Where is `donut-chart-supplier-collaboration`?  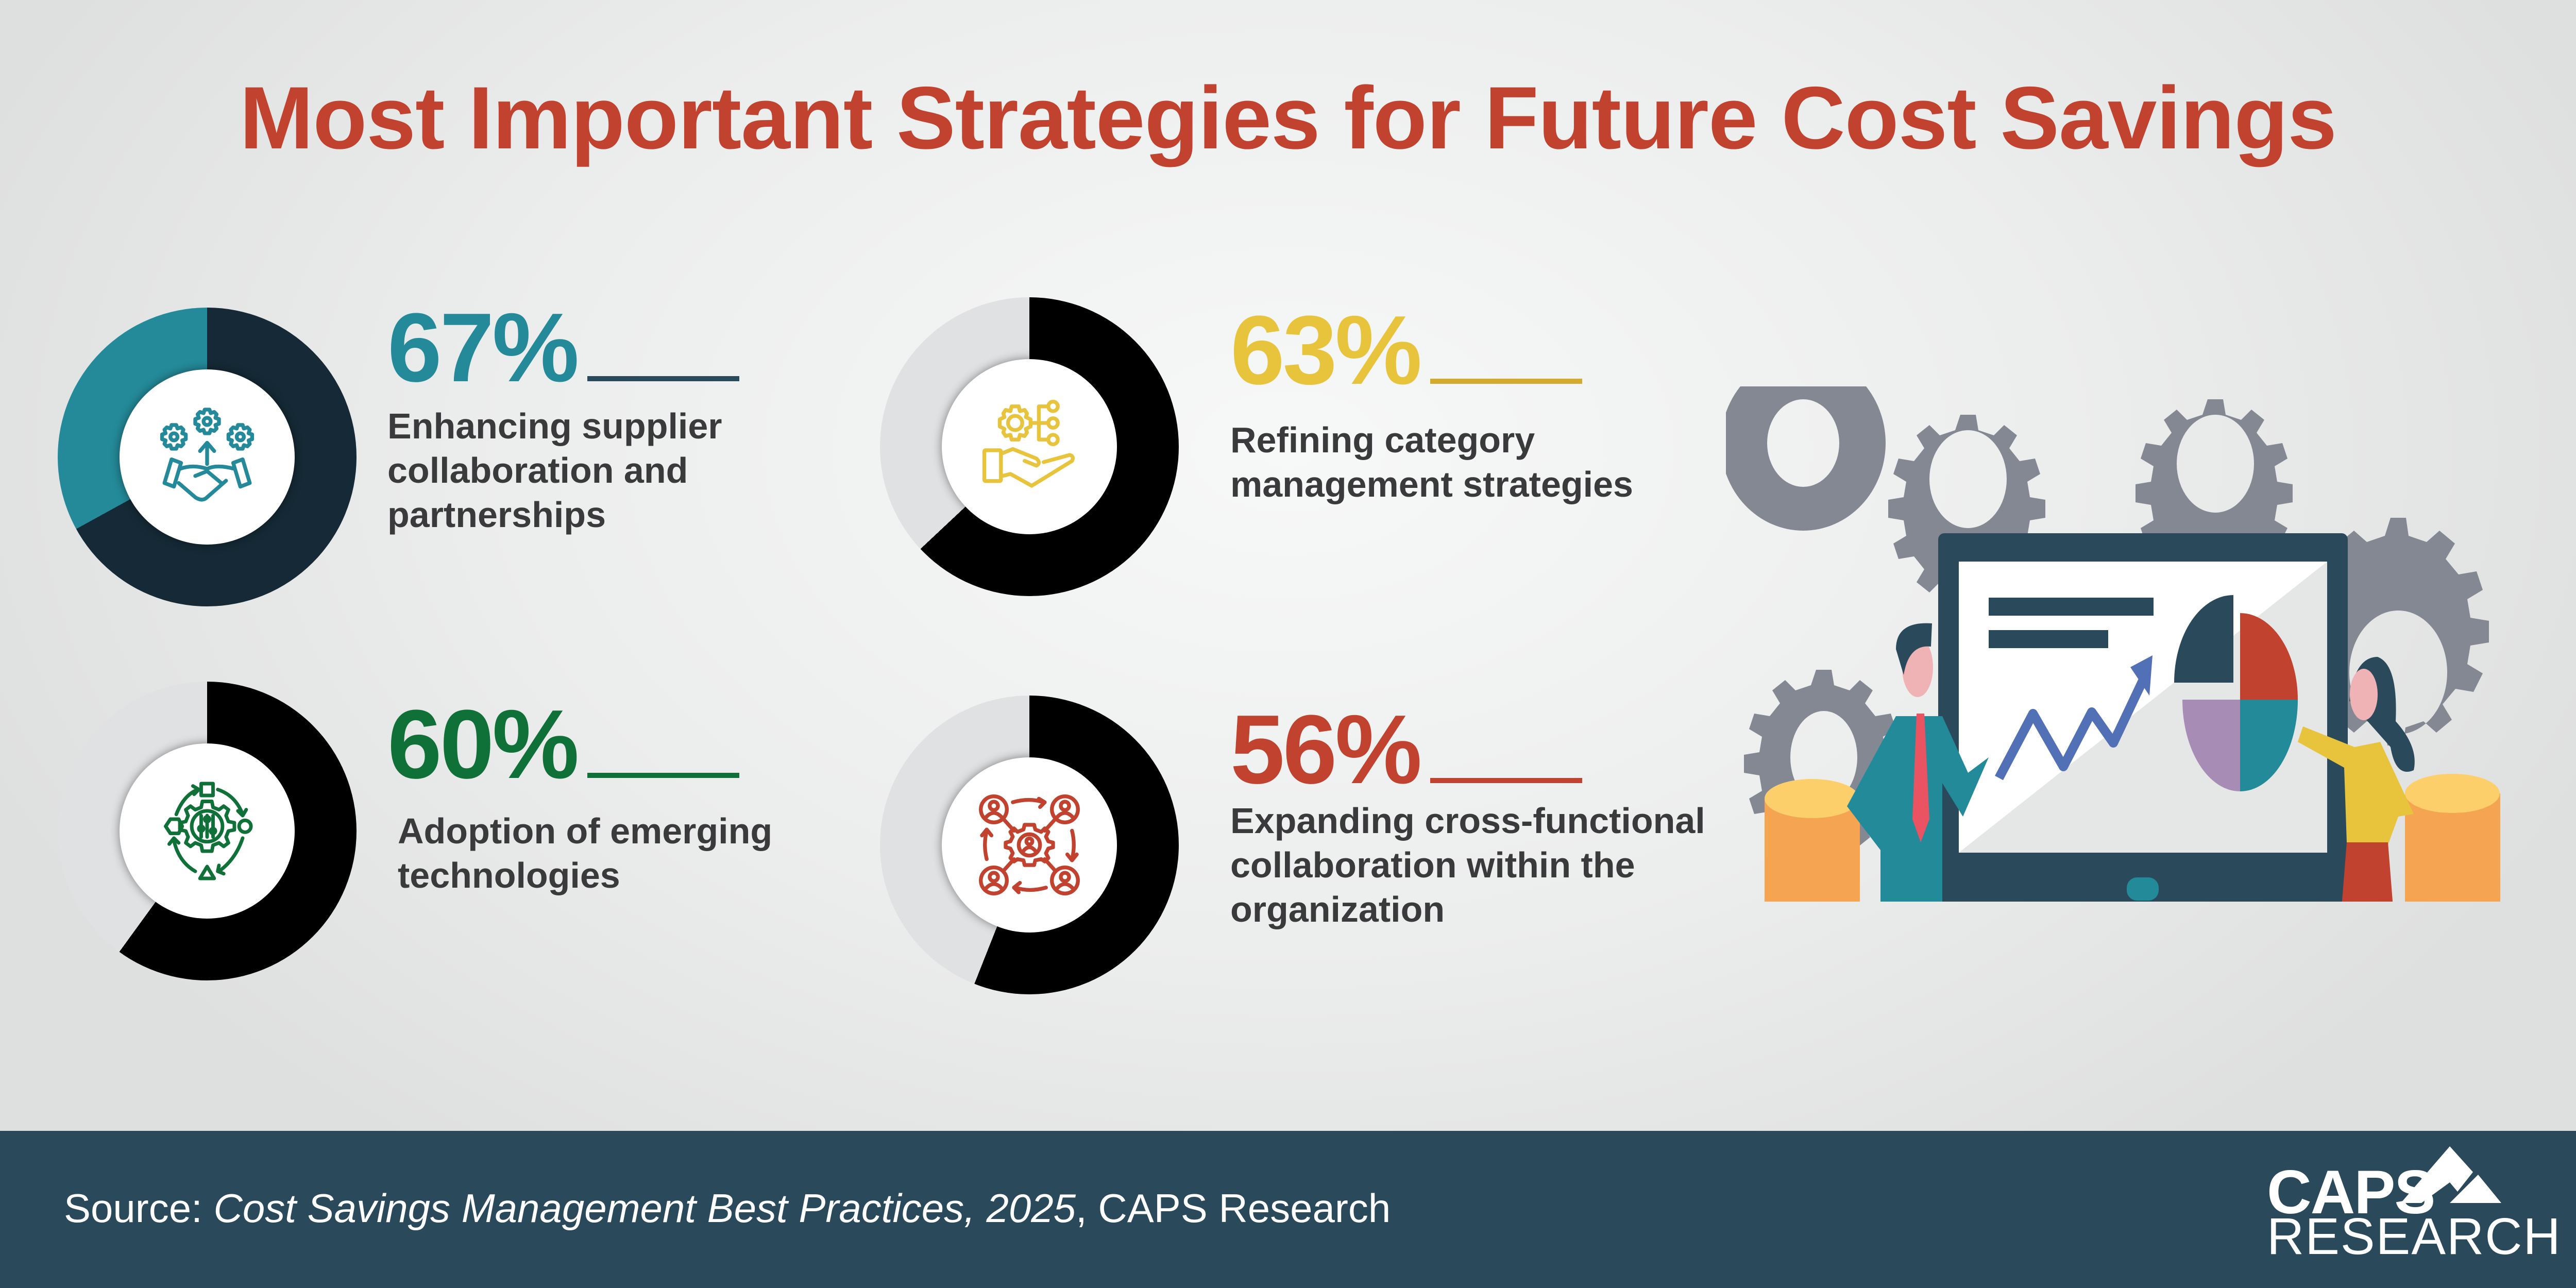
donut-chart-supplier-collaboration is located at coordinates (207, 457).